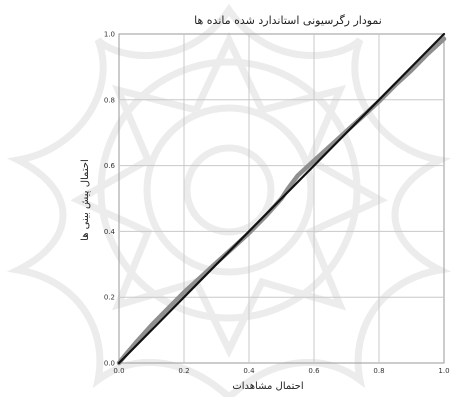 This screenshot has width=458, height=397. Describe the element at coordinates (281, 371) in the screenshot. I see `x-axis-ticks: 0.0 0.2 0.4 0.6 0.8 1.0` at that location.